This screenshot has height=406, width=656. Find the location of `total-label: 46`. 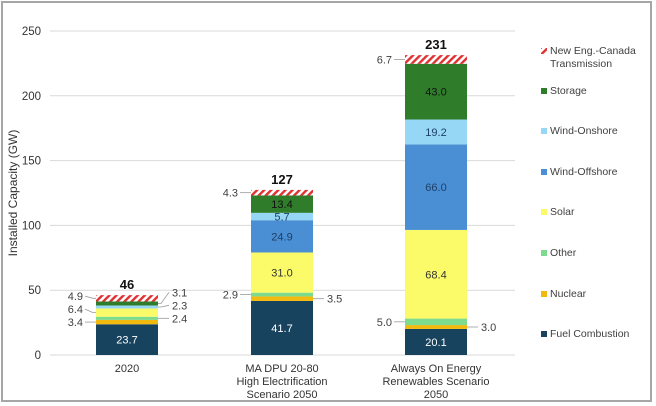

total-label: 46 is located at coordinates (127, 284).